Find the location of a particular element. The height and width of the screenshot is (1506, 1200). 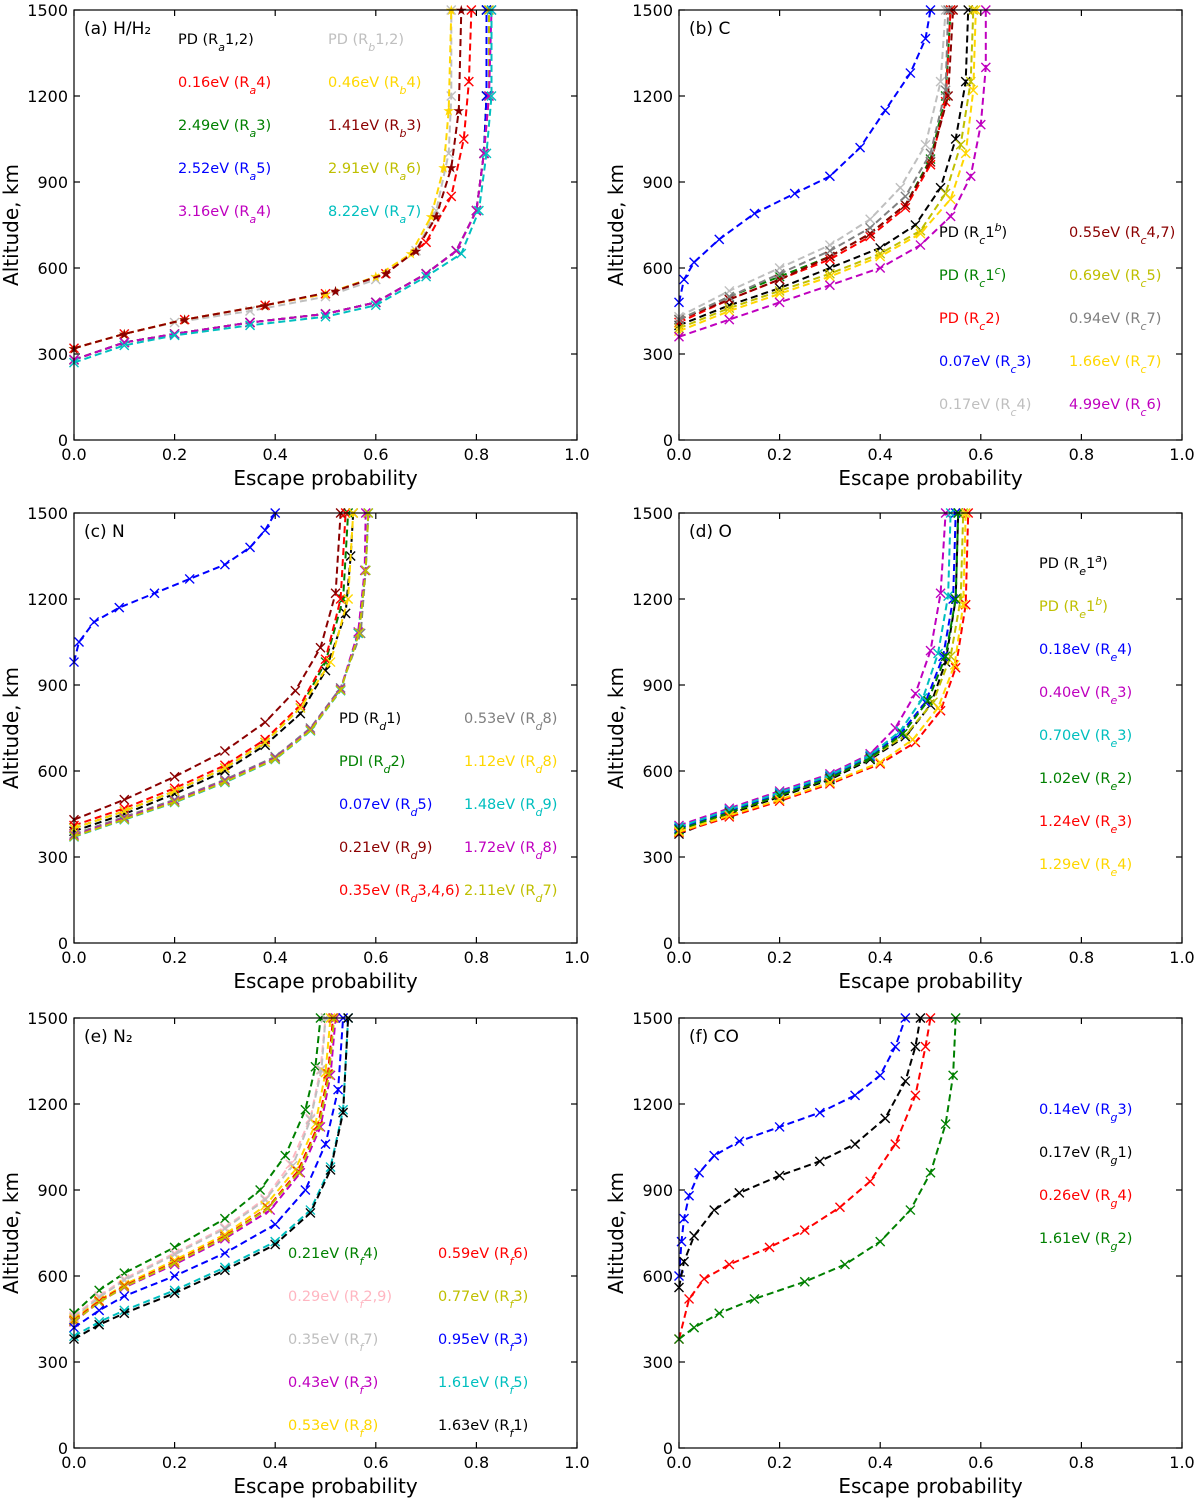

panel-title: (a) H/H₂ is located at coordinates (117, 29).